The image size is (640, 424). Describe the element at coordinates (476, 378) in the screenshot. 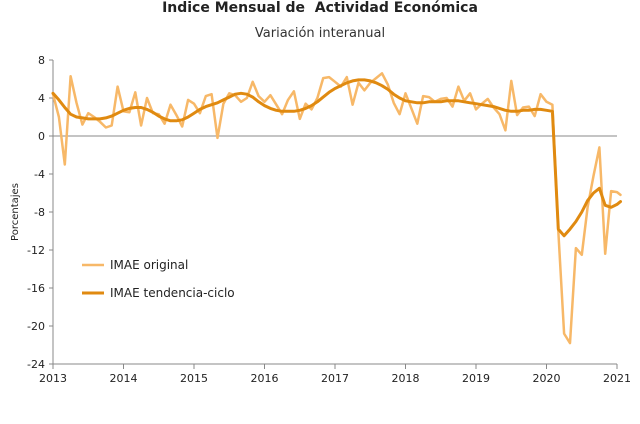

I see `x-tick-label: 2019` at that location.